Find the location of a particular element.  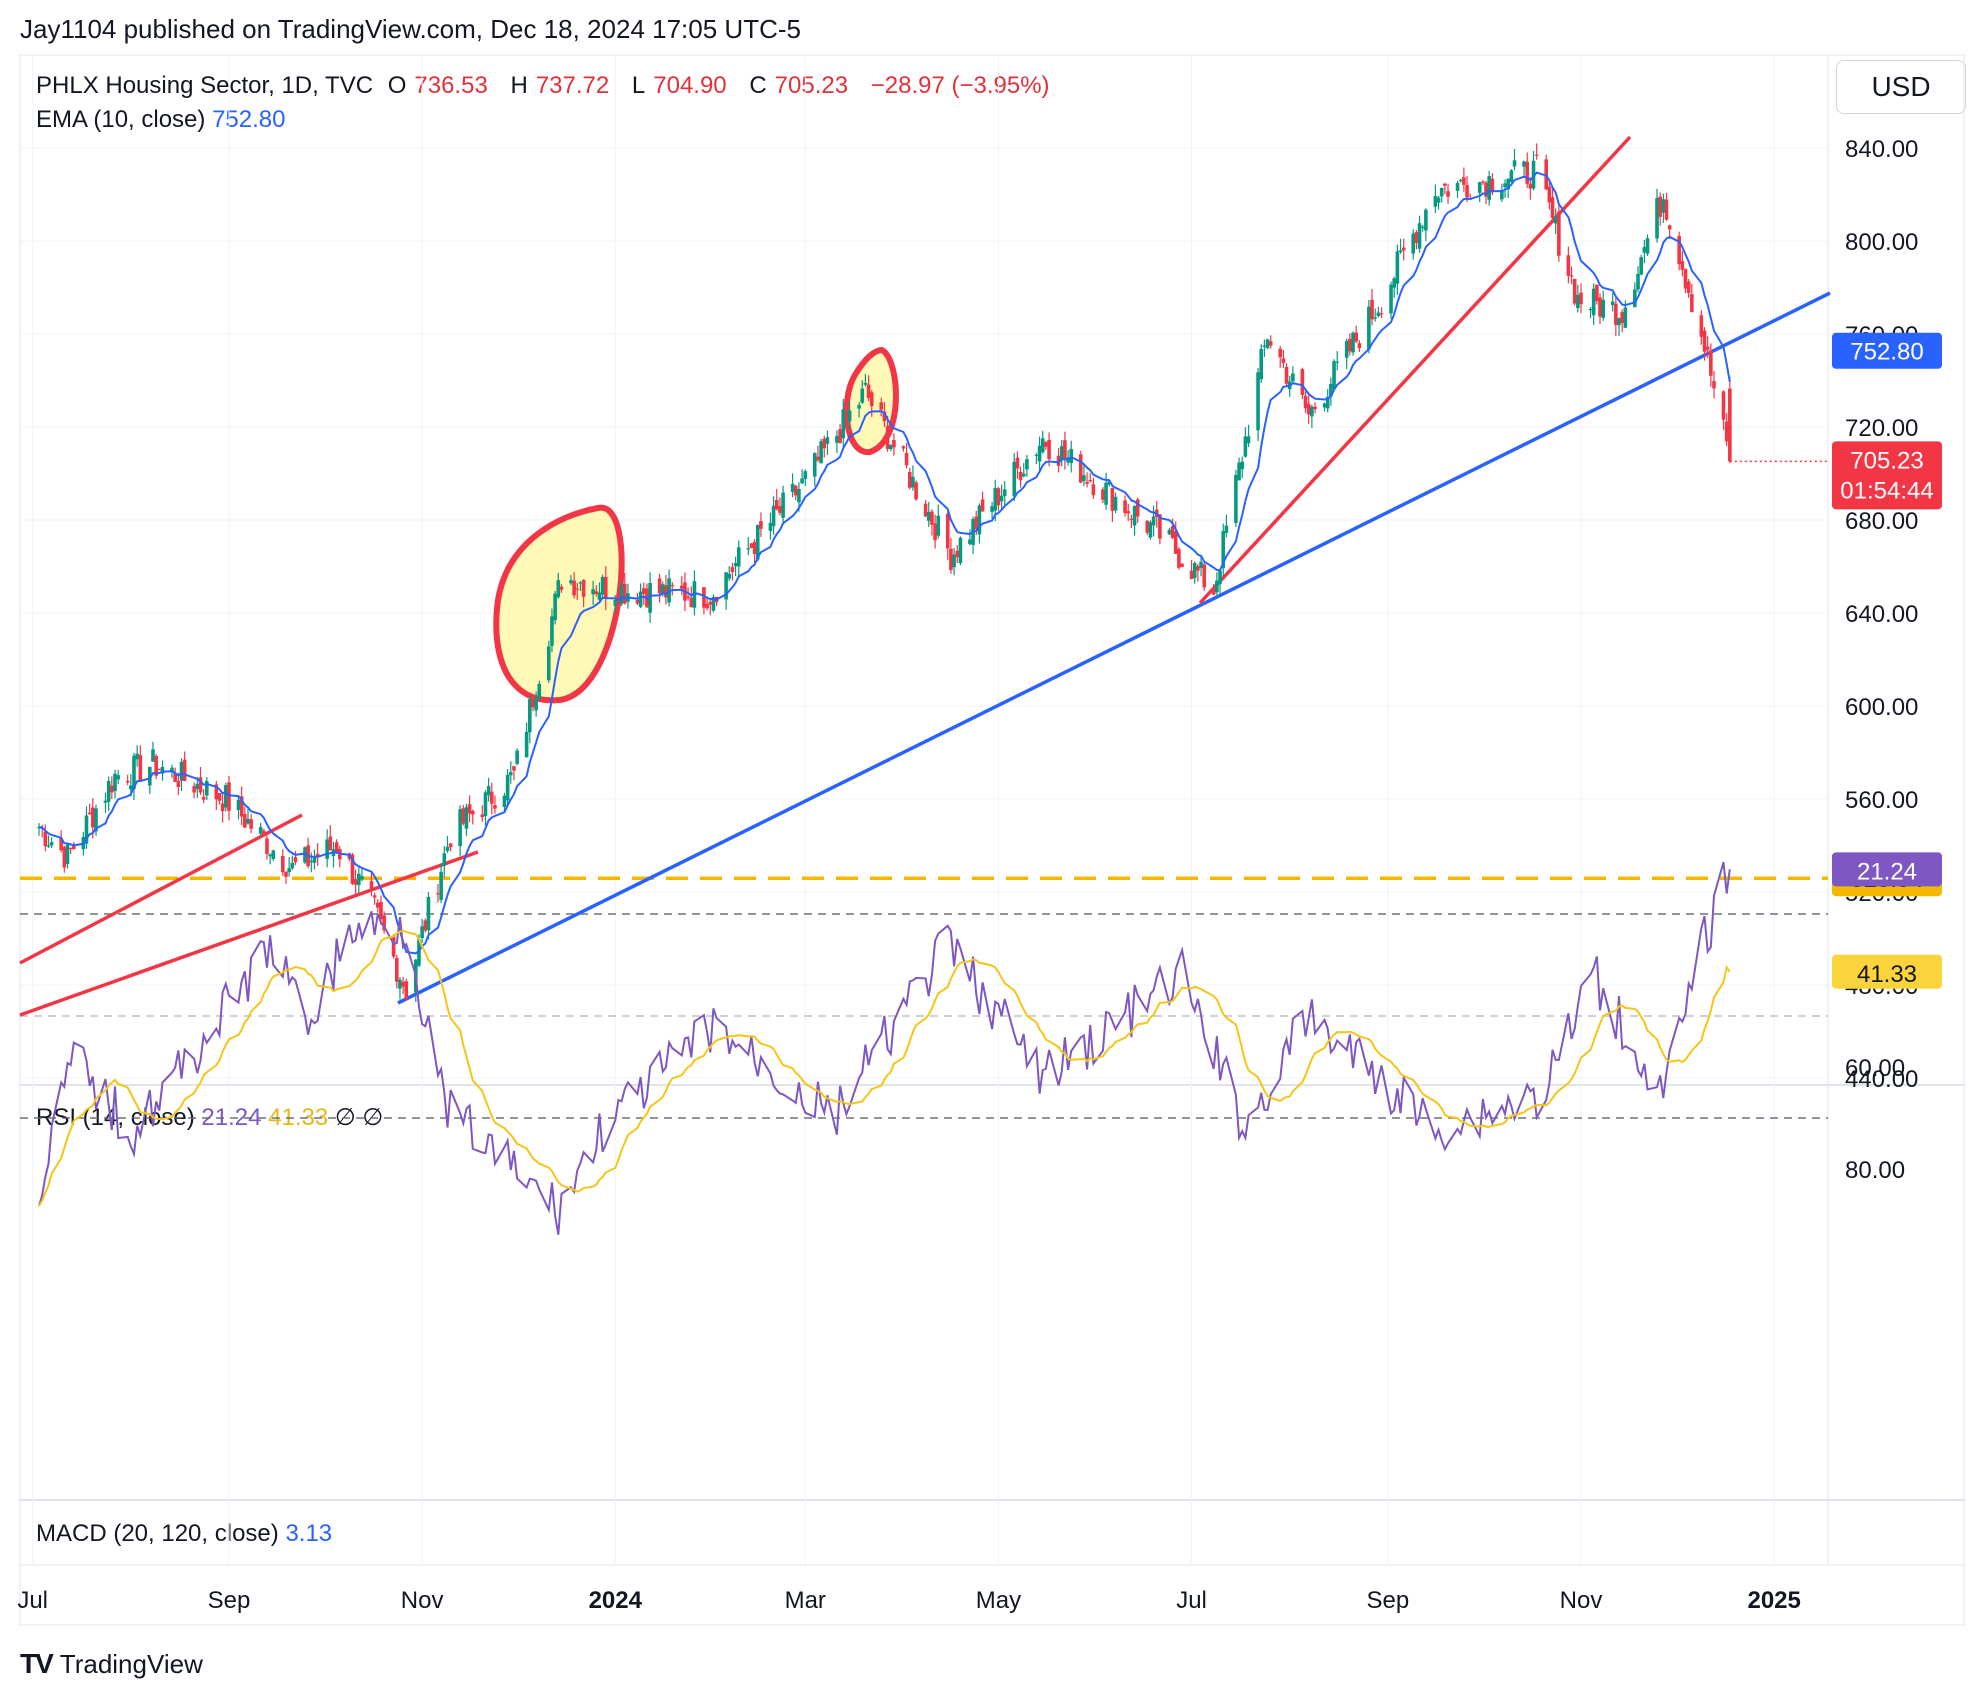

ema-legend: EMA (10, close) 752.80 is located at coordinates (160, 120).